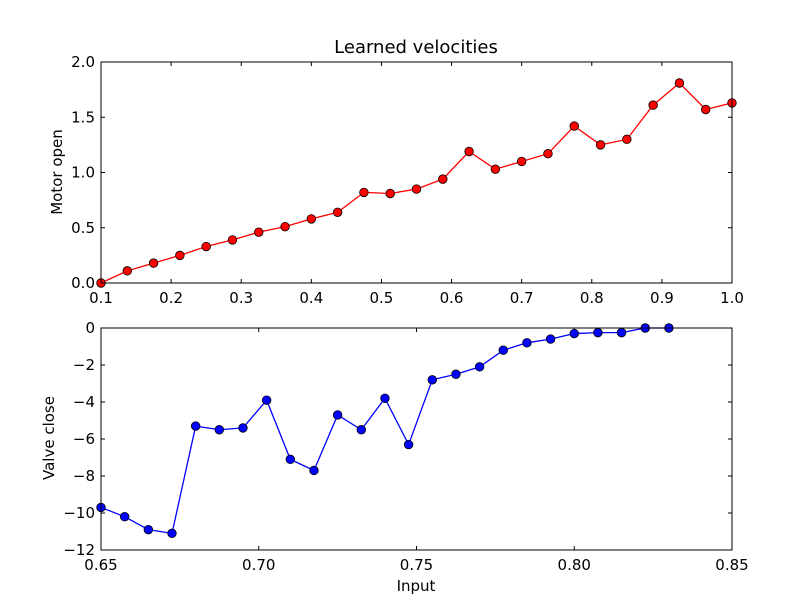 The width and height of the screenshot is (812, 612). I want to click on top-y-tick-label: 0.5, so click(83, 228).